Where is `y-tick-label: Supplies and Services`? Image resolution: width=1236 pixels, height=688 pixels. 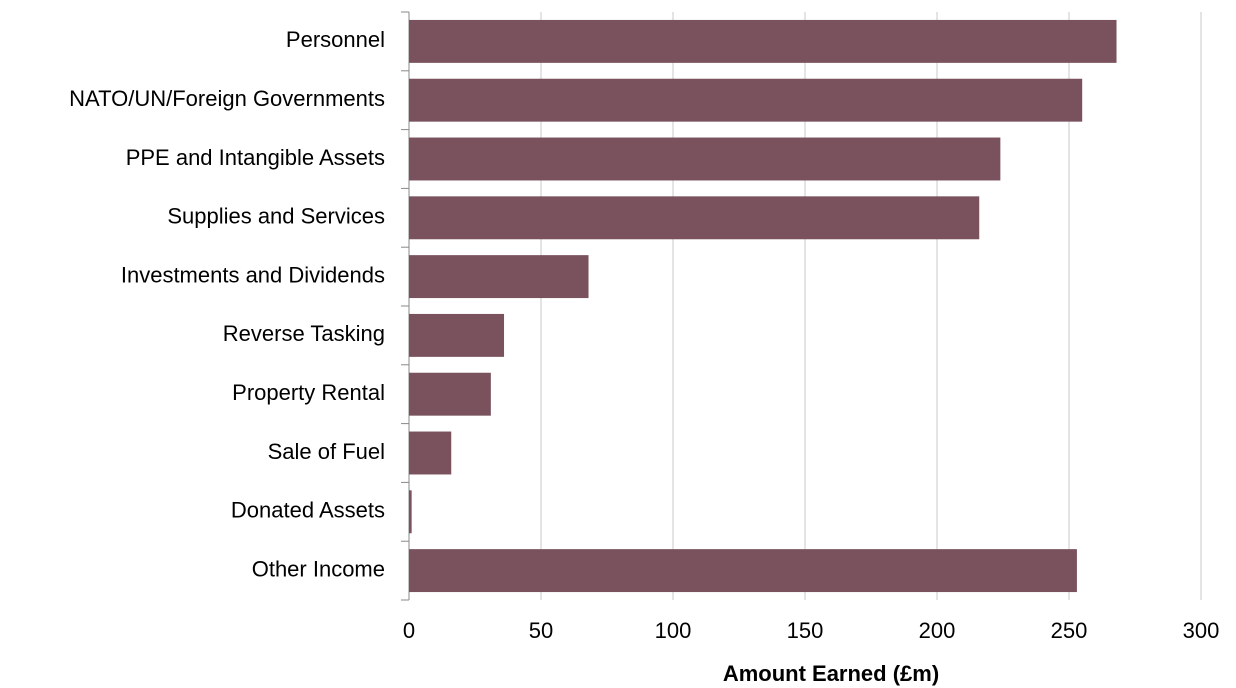 y-tick-label: Supplies and Services is located at coordinates (276, 216).